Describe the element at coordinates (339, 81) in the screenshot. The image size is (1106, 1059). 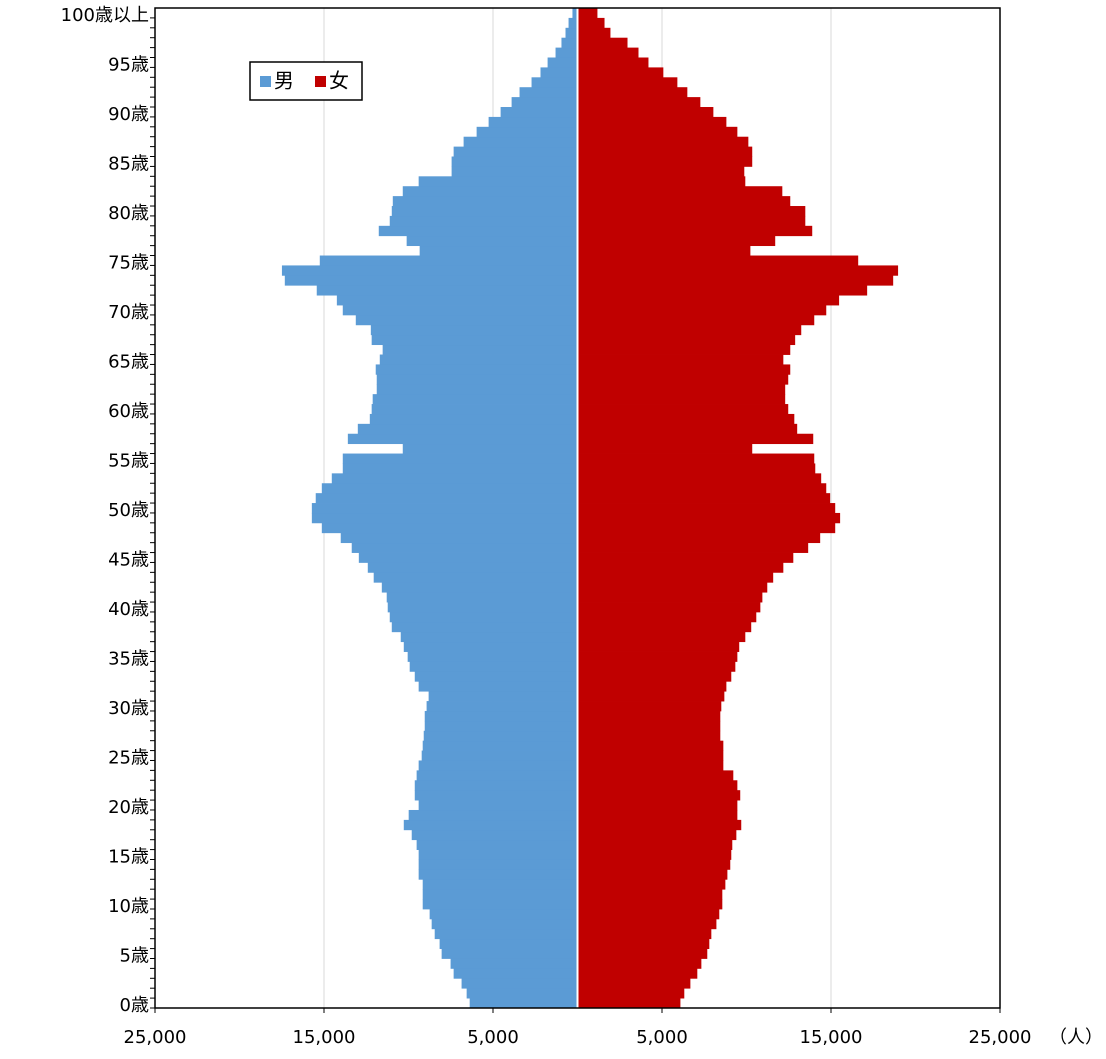
I see `legend-label: 女` at that location.